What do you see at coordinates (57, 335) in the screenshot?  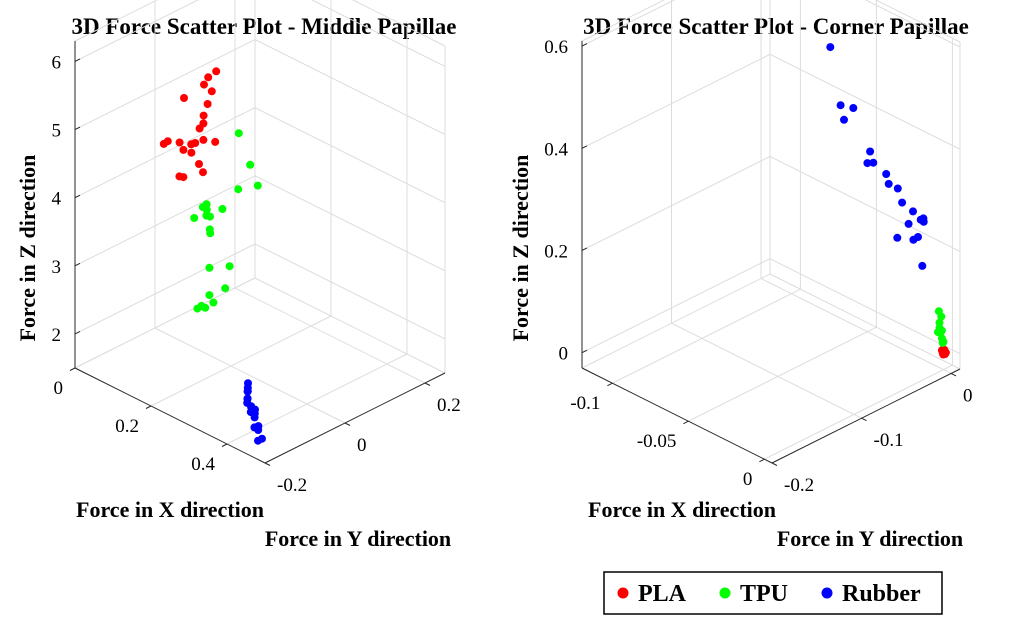 I see `z-tick-label: 2` at bounding box center [57, 335].